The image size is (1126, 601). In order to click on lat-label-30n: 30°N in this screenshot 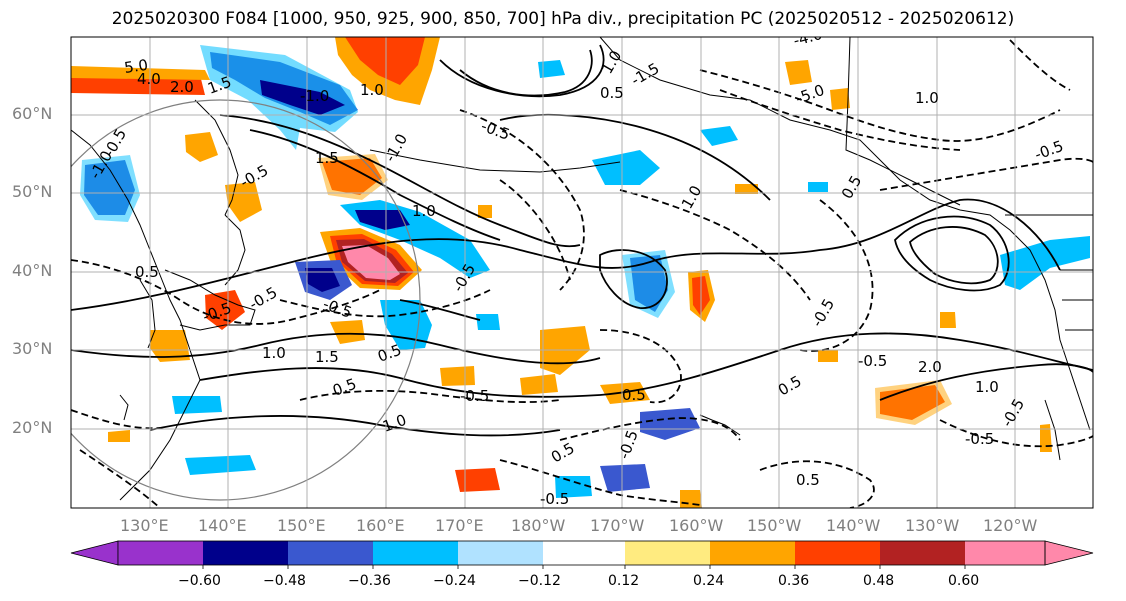, I will do `click(32, 348)`.